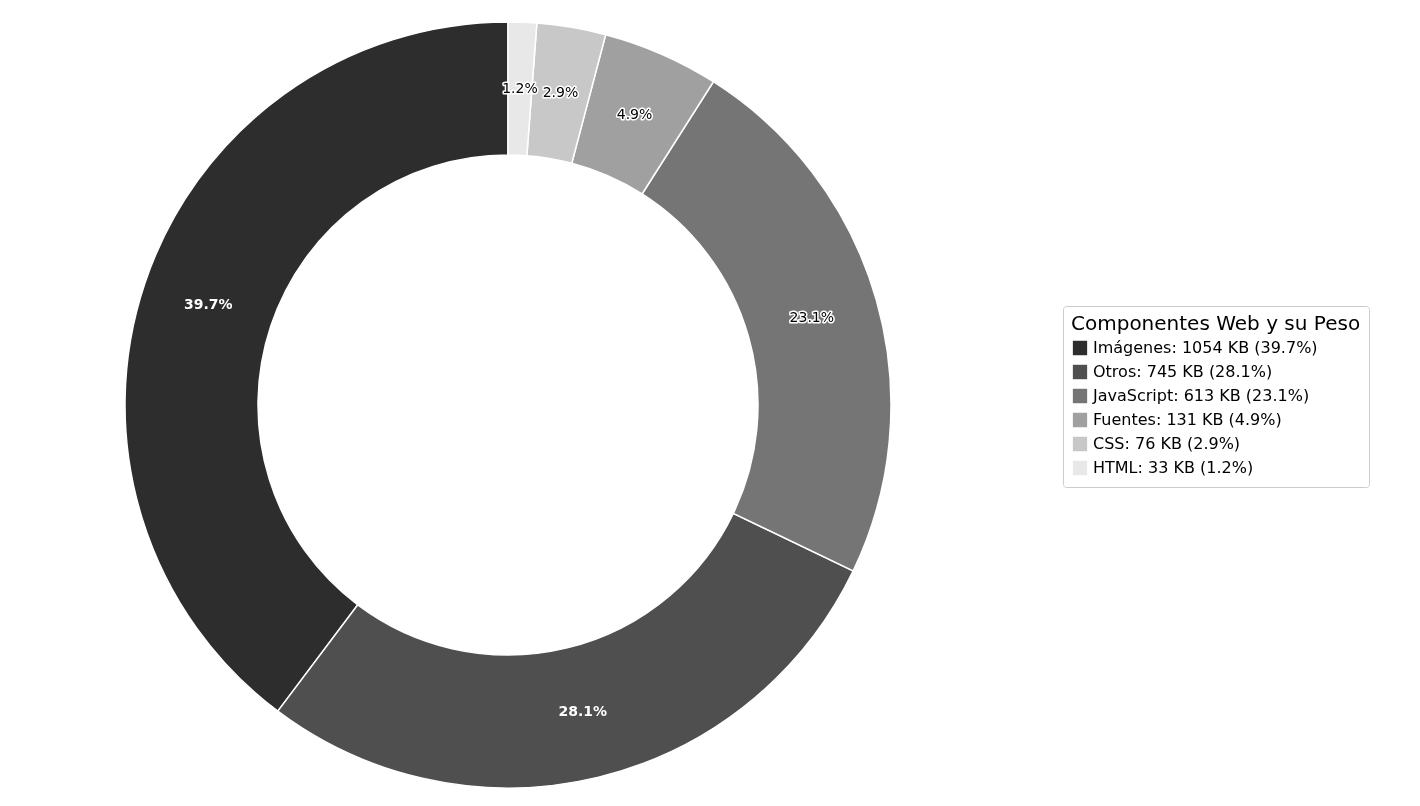 Image resolution: width=1420 pixels, height=806 pixels. I want to click on legend-title: Componentes Web y su Peso, so click(1216, 323).